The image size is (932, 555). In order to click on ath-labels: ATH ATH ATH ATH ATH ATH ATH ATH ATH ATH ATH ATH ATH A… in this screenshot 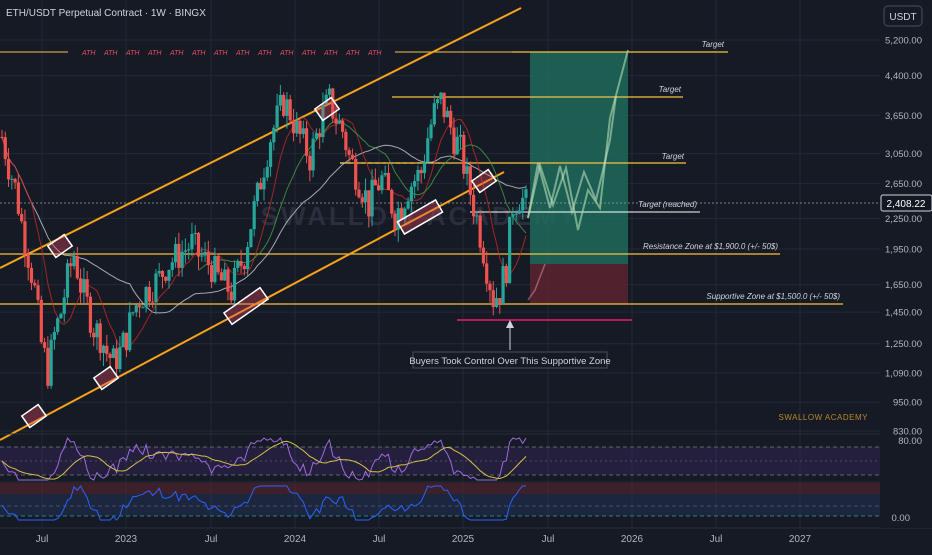, I will do `click(231, 53)`.